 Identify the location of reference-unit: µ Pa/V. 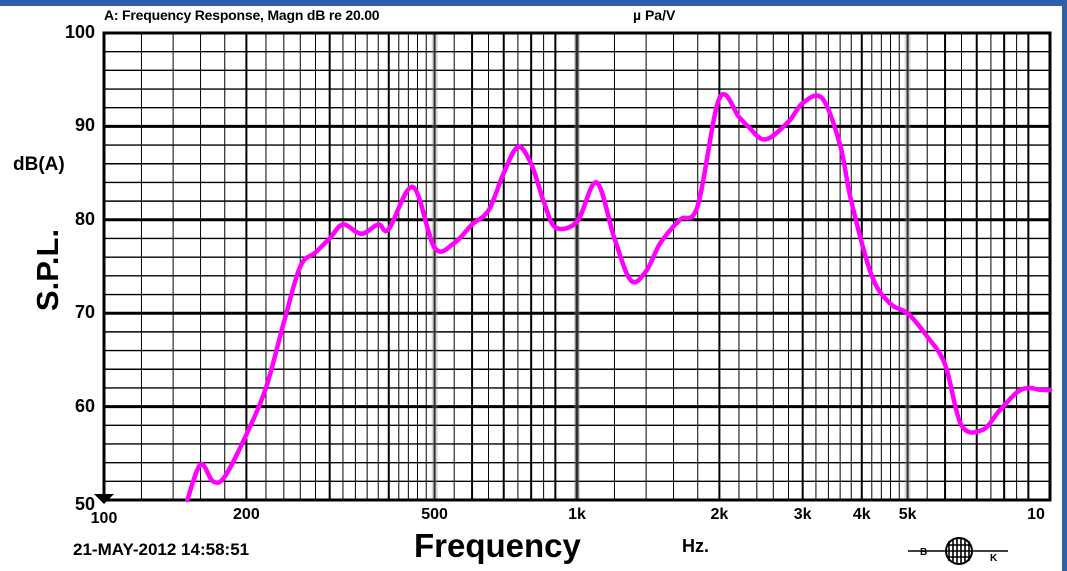
(654, 15).